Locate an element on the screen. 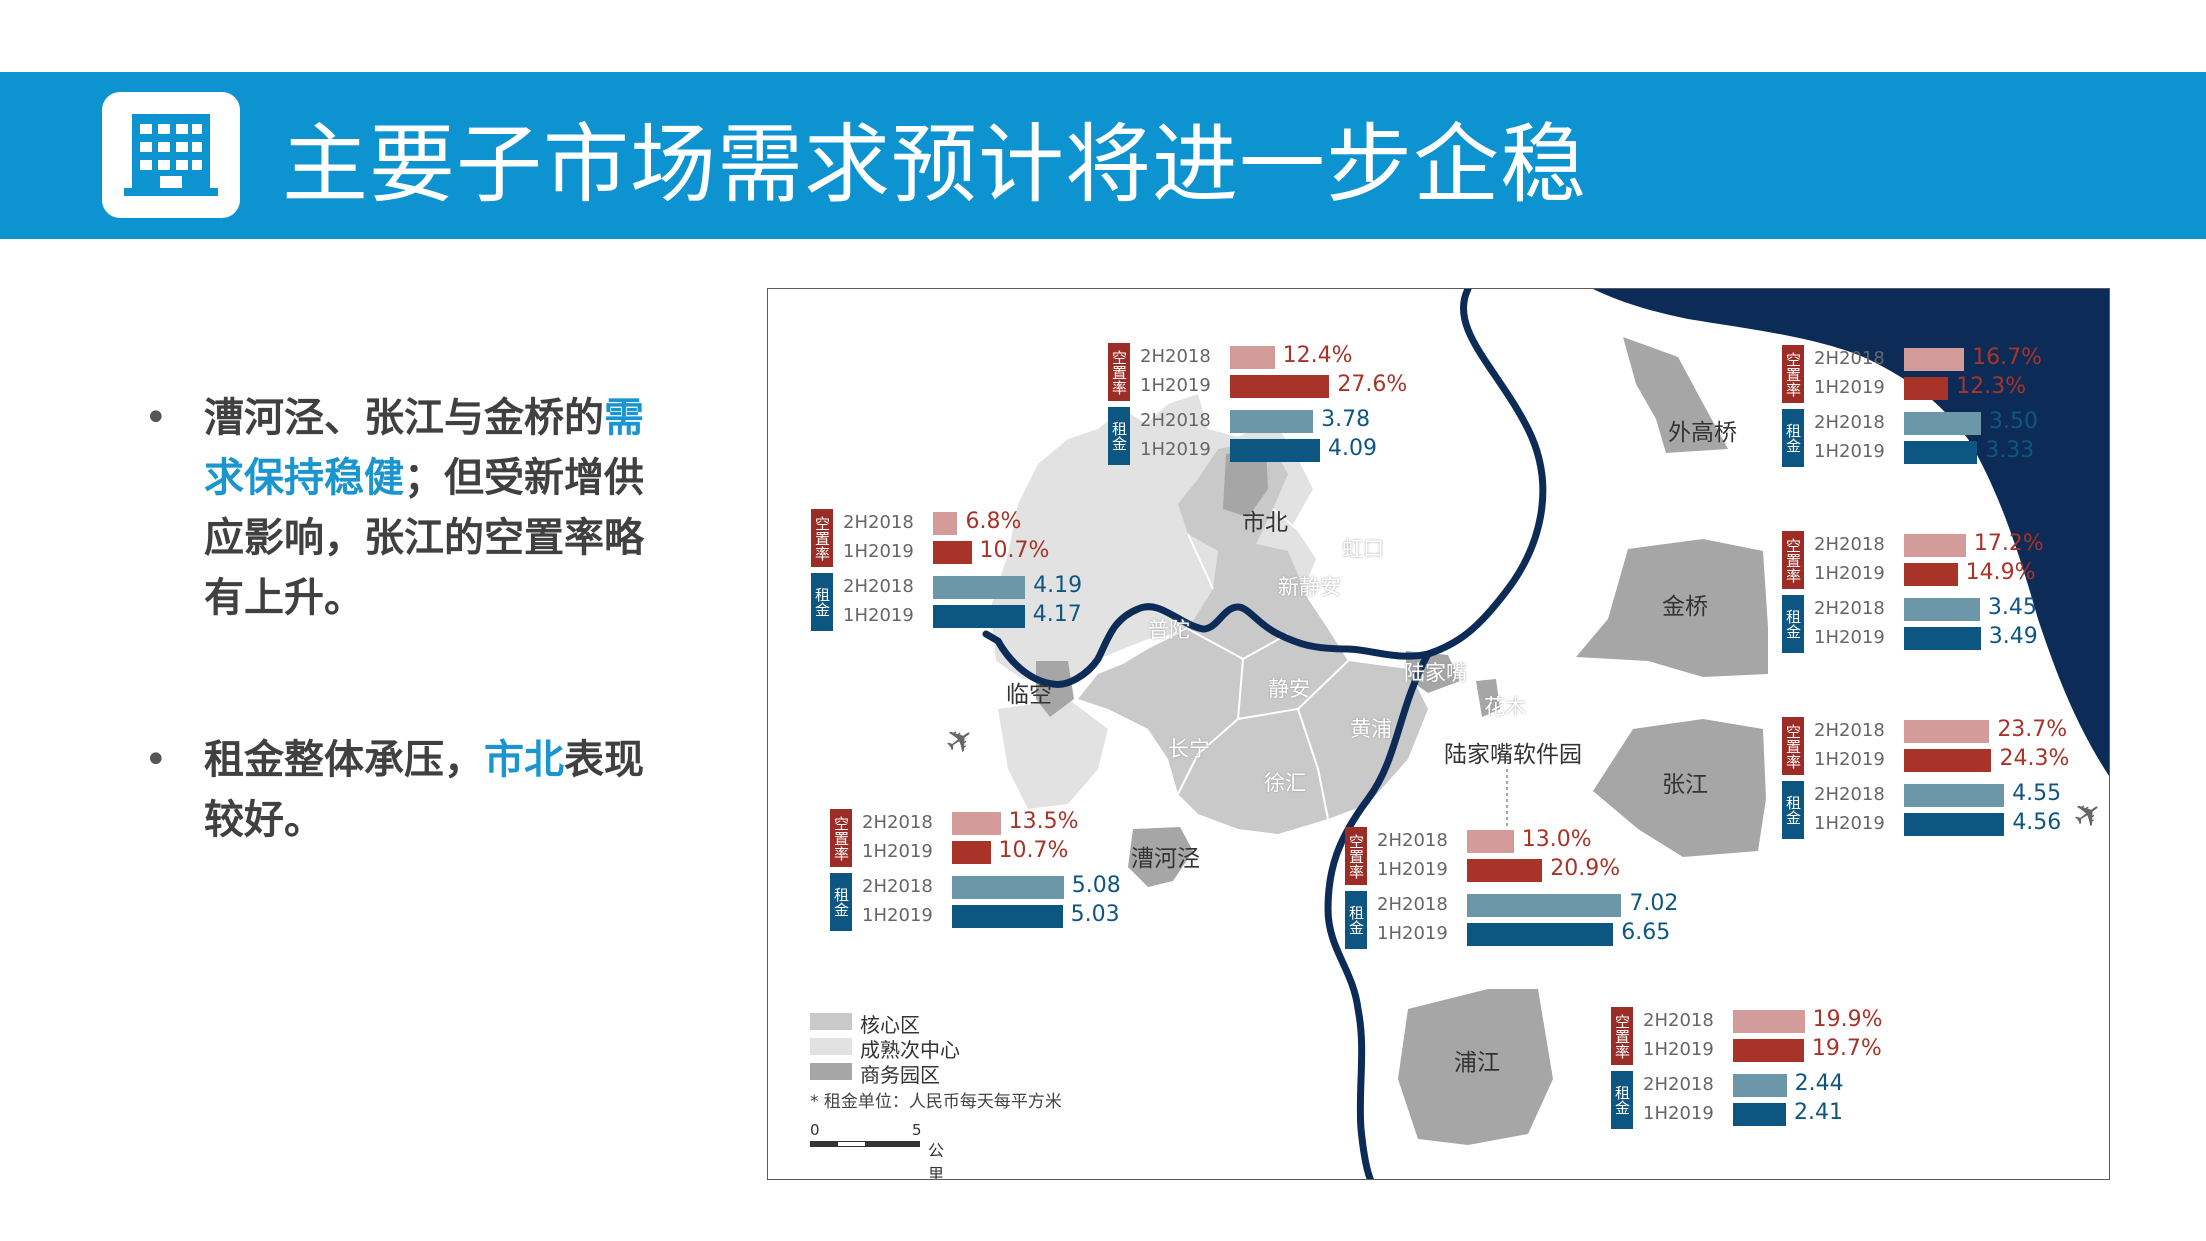 This screenshot has height=1241, width=2206. zone-label-huangpu: 黄浦 is located at coordinates (1371, 729).